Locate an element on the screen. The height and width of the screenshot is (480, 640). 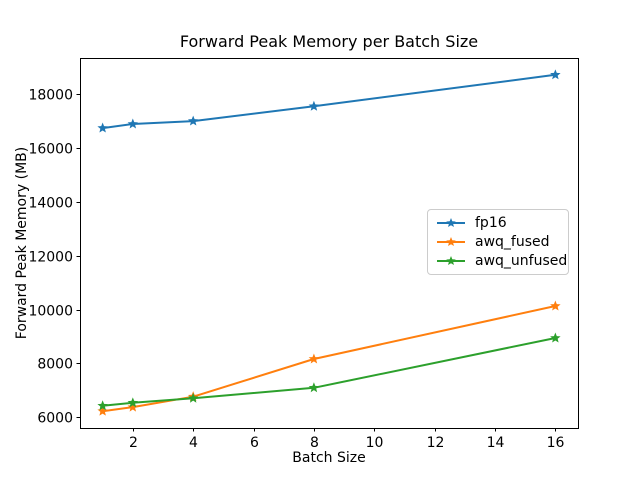
y-tick-label: 10000 is located at coordinates (50, 312).